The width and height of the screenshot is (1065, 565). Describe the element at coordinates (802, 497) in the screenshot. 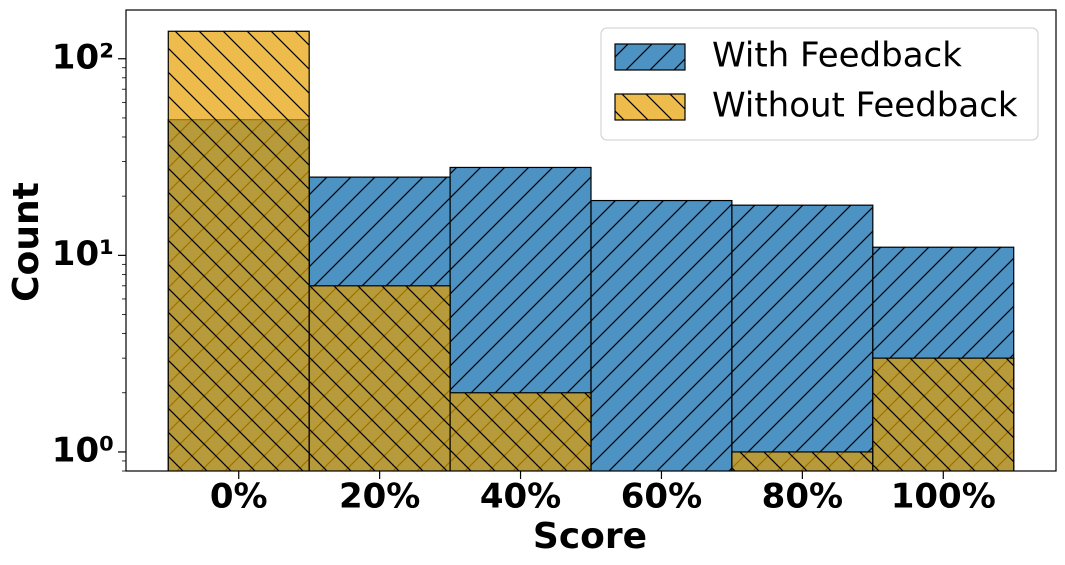

I see `x-tick-label: 80%` at that location.